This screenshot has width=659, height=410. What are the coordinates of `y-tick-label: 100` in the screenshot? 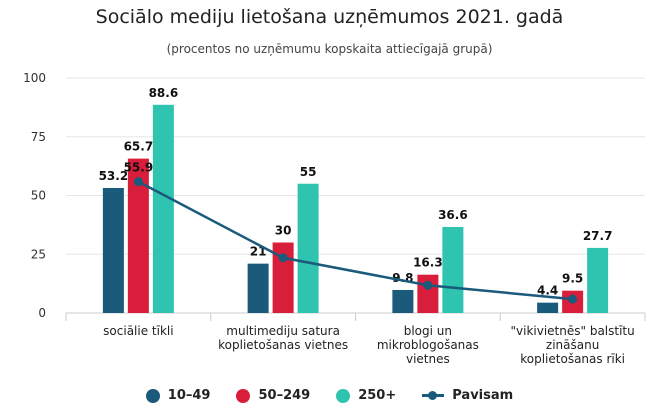 It's located at (34, 78).